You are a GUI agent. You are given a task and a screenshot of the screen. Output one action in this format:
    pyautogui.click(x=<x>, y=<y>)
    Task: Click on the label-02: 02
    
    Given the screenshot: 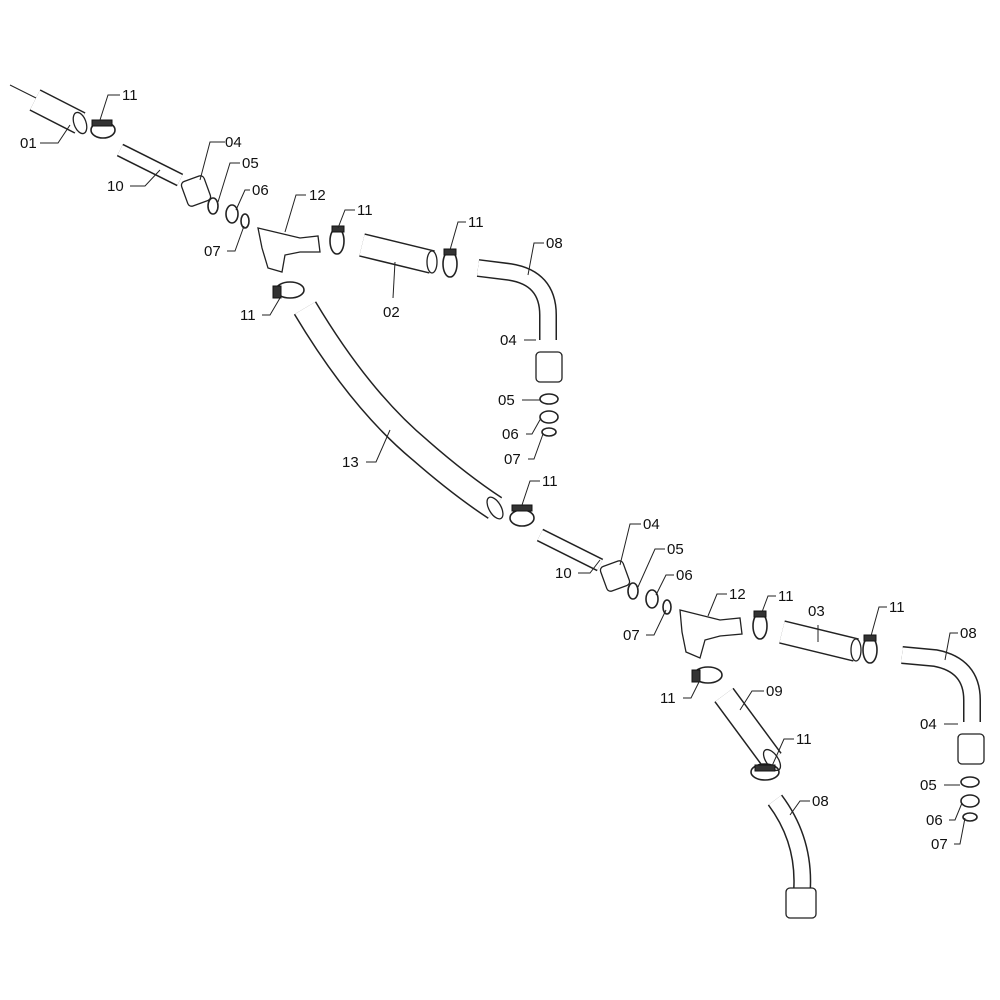 What is the action you would take?
    pyautogui.click(x=391, y=312)
    